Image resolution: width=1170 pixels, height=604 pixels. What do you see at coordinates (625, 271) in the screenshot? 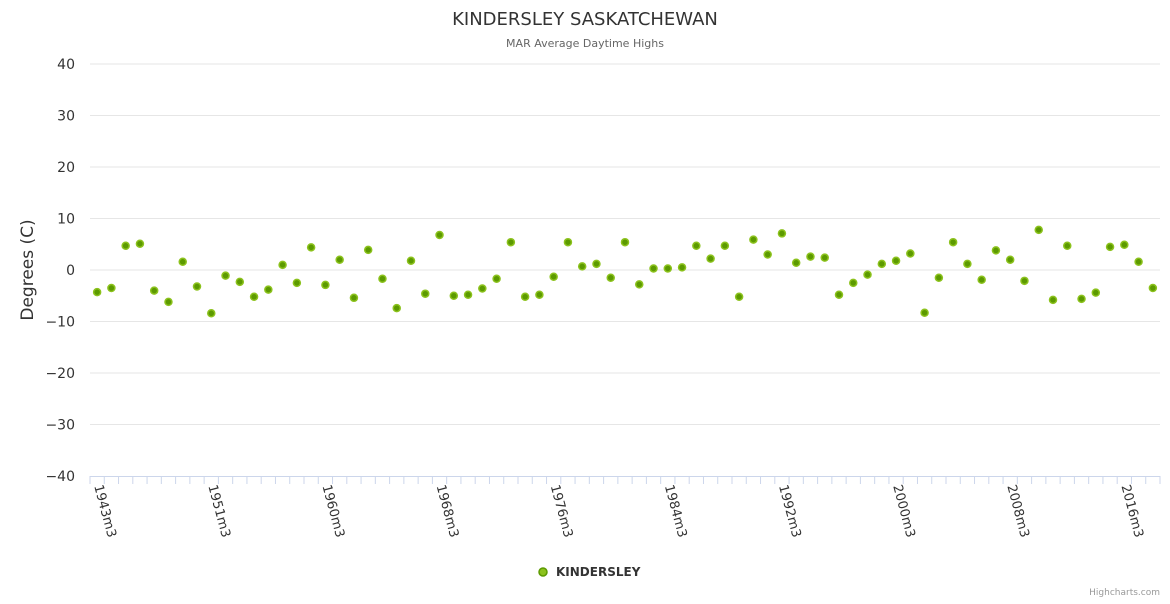
I see `series-kindersley` at bounding box center [625, 271].